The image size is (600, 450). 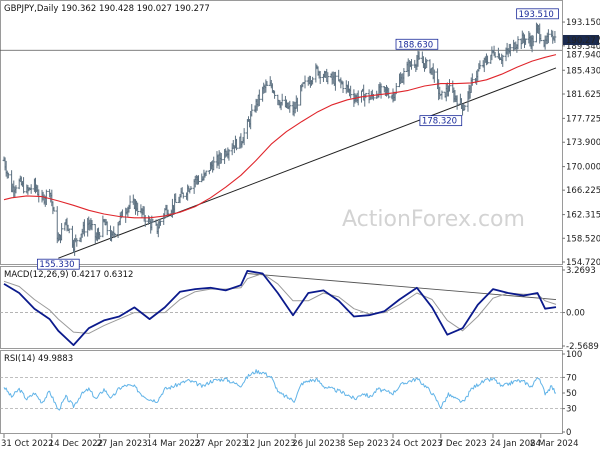 What do you see at coordinates (316, 444) in the screenshot?
I see `x-axis-tick-label: 26 Jul 2023` at bounding box center [316, 444].